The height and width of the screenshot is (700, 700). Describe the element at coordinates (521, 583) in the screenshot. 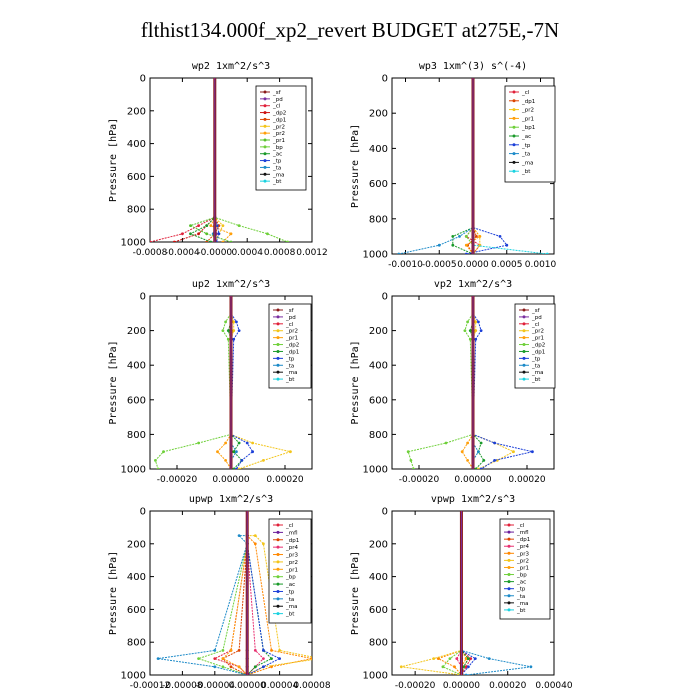

I see `legend-entry: _ac` at that location.